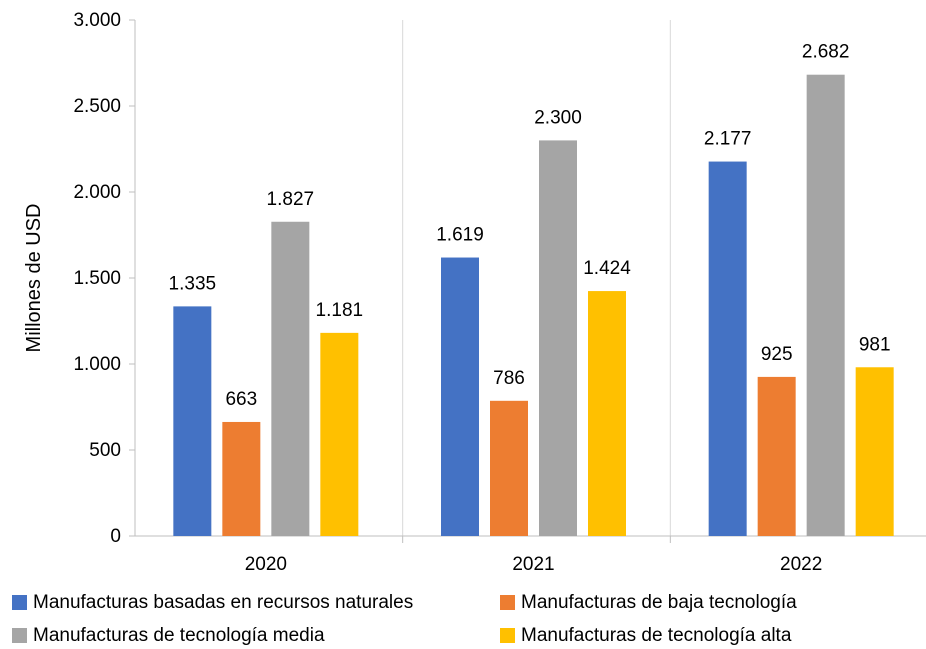  I want to click on data-label: 2.177, so click(728, 139).